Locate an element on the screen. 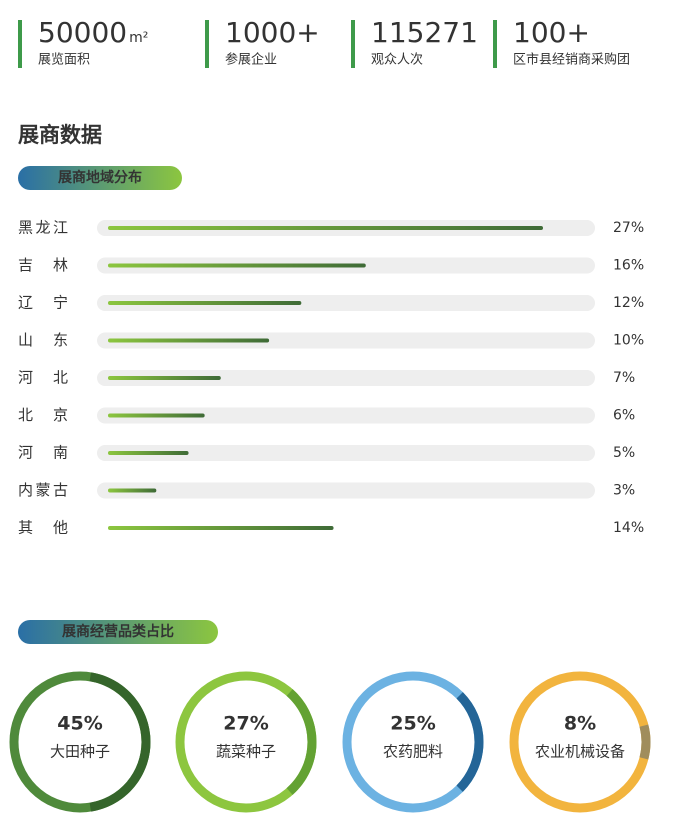  section-title: 展商地域分布 is located at coordinates (100, 177).